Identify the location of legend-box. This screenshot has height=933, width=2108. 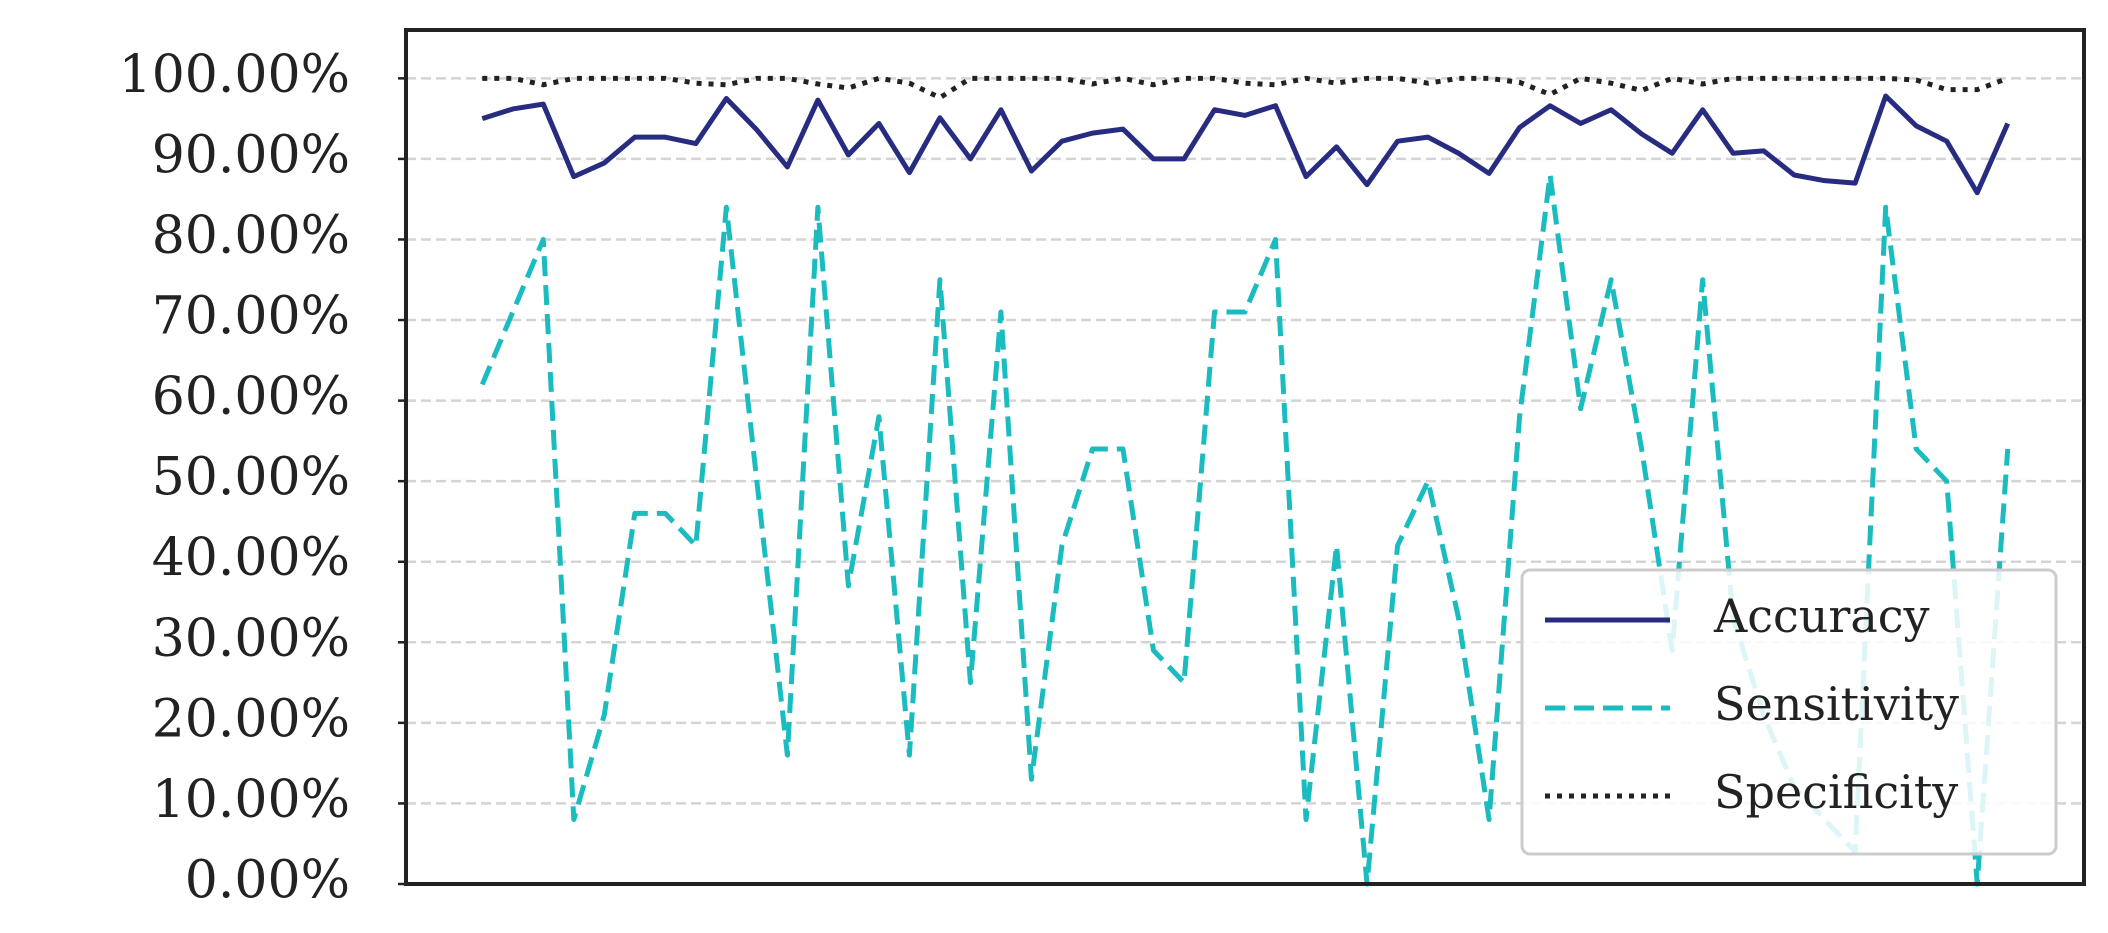
(1789, 712).